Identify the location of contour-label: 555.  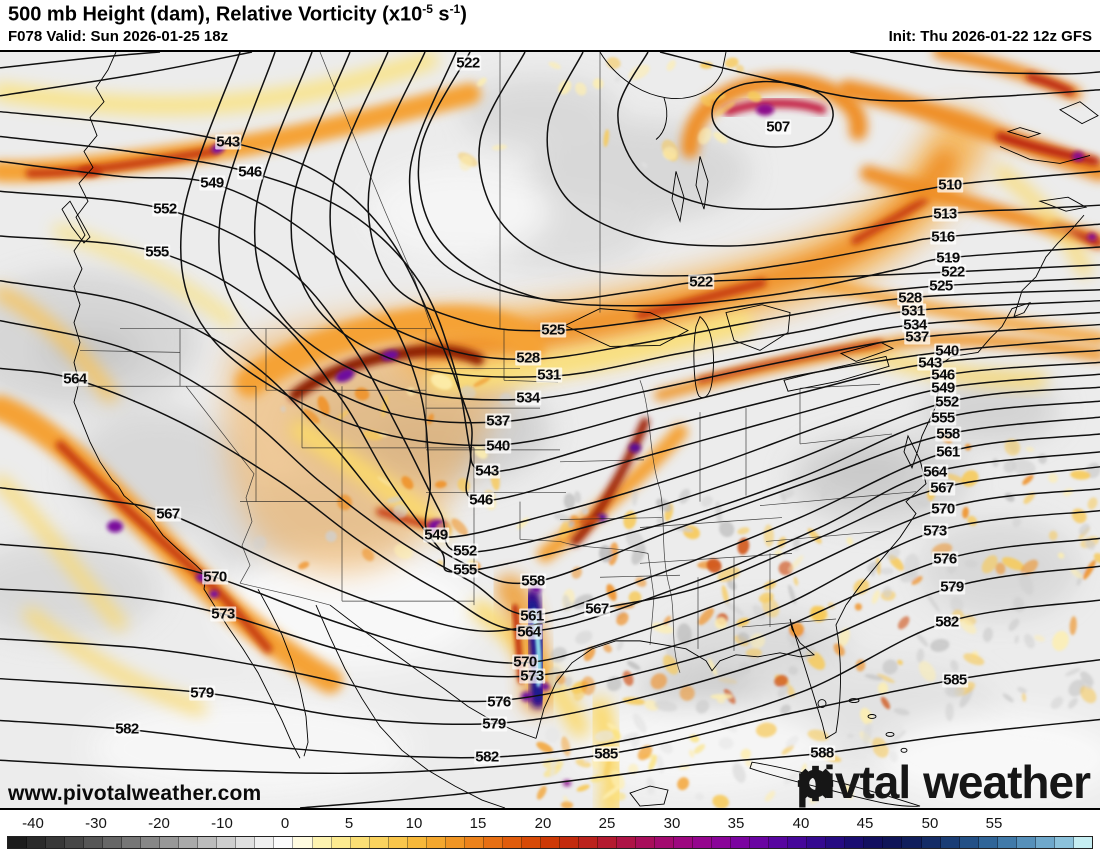
(465, 570).